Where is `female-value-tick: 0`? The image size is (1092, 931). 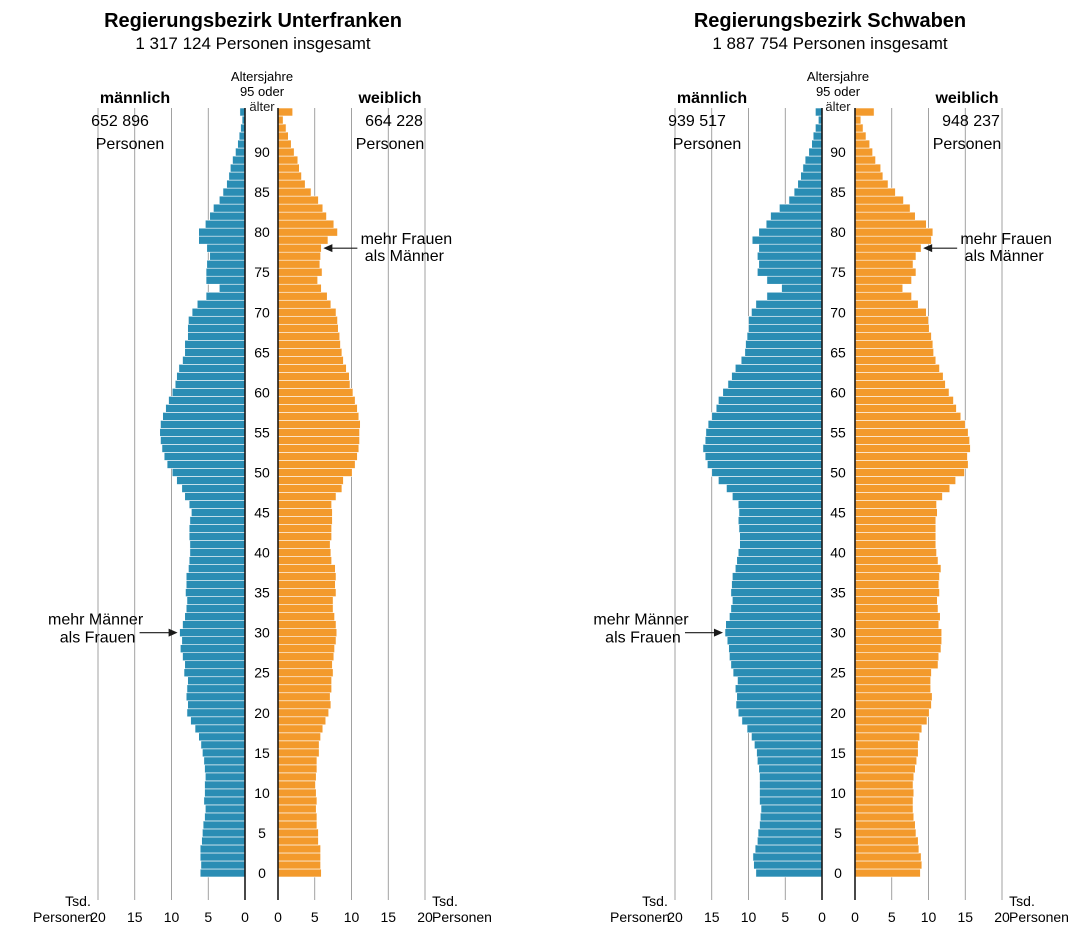 female-value-tick: 0 is located at coordinates (278, 917).